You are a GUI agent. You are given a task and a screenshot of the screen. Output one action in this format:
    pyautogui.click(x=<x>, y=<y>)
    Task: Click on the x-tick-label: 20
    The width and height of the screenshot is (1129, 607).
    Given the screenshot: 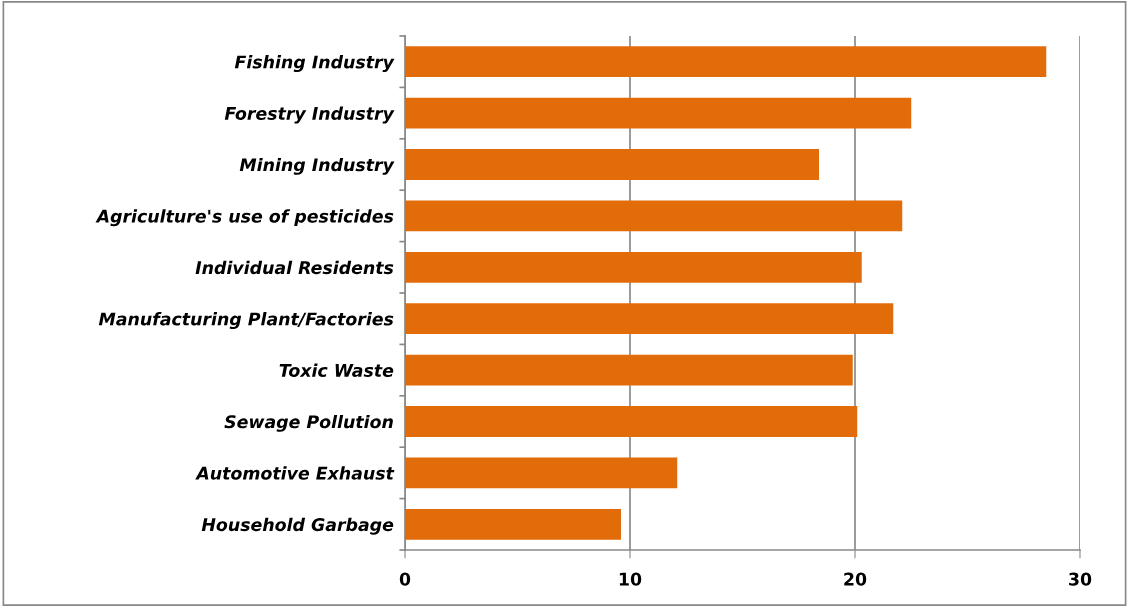 What is the action you would take?
    pyautogui.click(x=855, y=579)
    